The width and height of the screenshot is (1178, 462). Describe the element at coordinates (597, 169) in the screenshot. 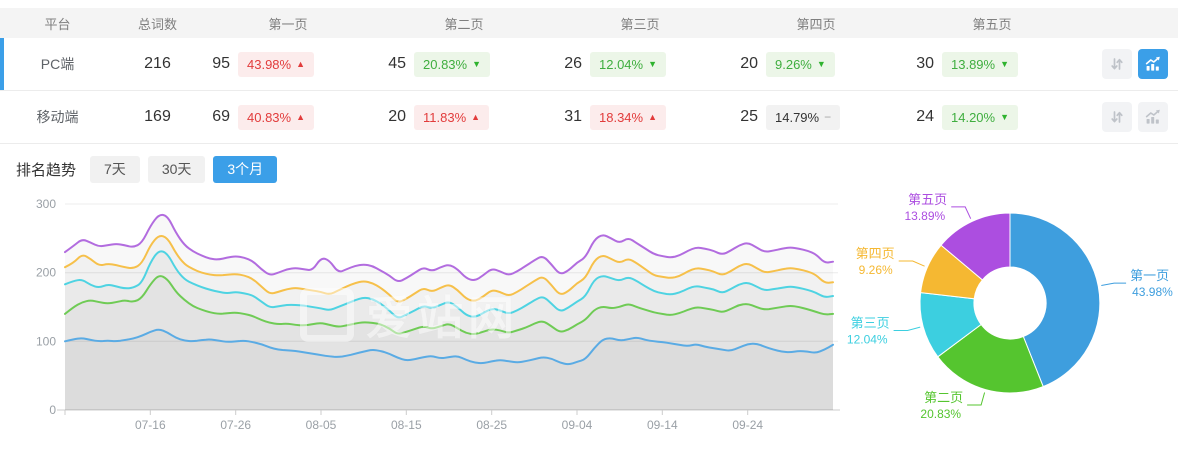

I see `trend-toolbar: 排名趋势 7天 30天 3个月` at that location.